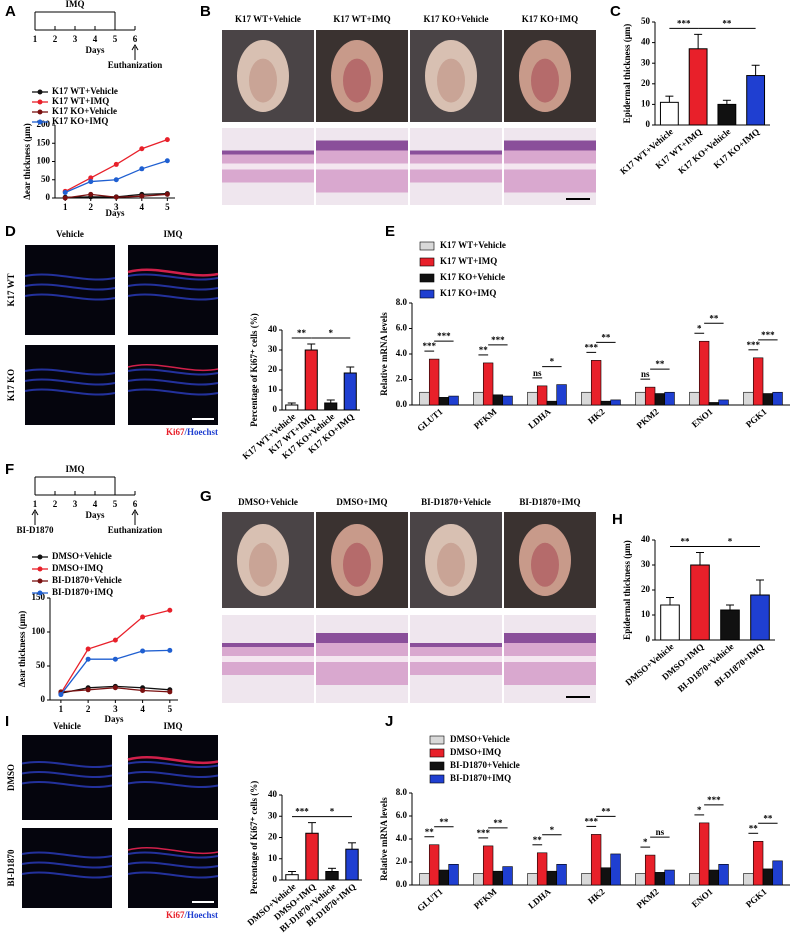  What do you see at coordinates (485, 898) in the screenshot?
I see `x-tick-label: PFKM` at bounding box center [485, 898].